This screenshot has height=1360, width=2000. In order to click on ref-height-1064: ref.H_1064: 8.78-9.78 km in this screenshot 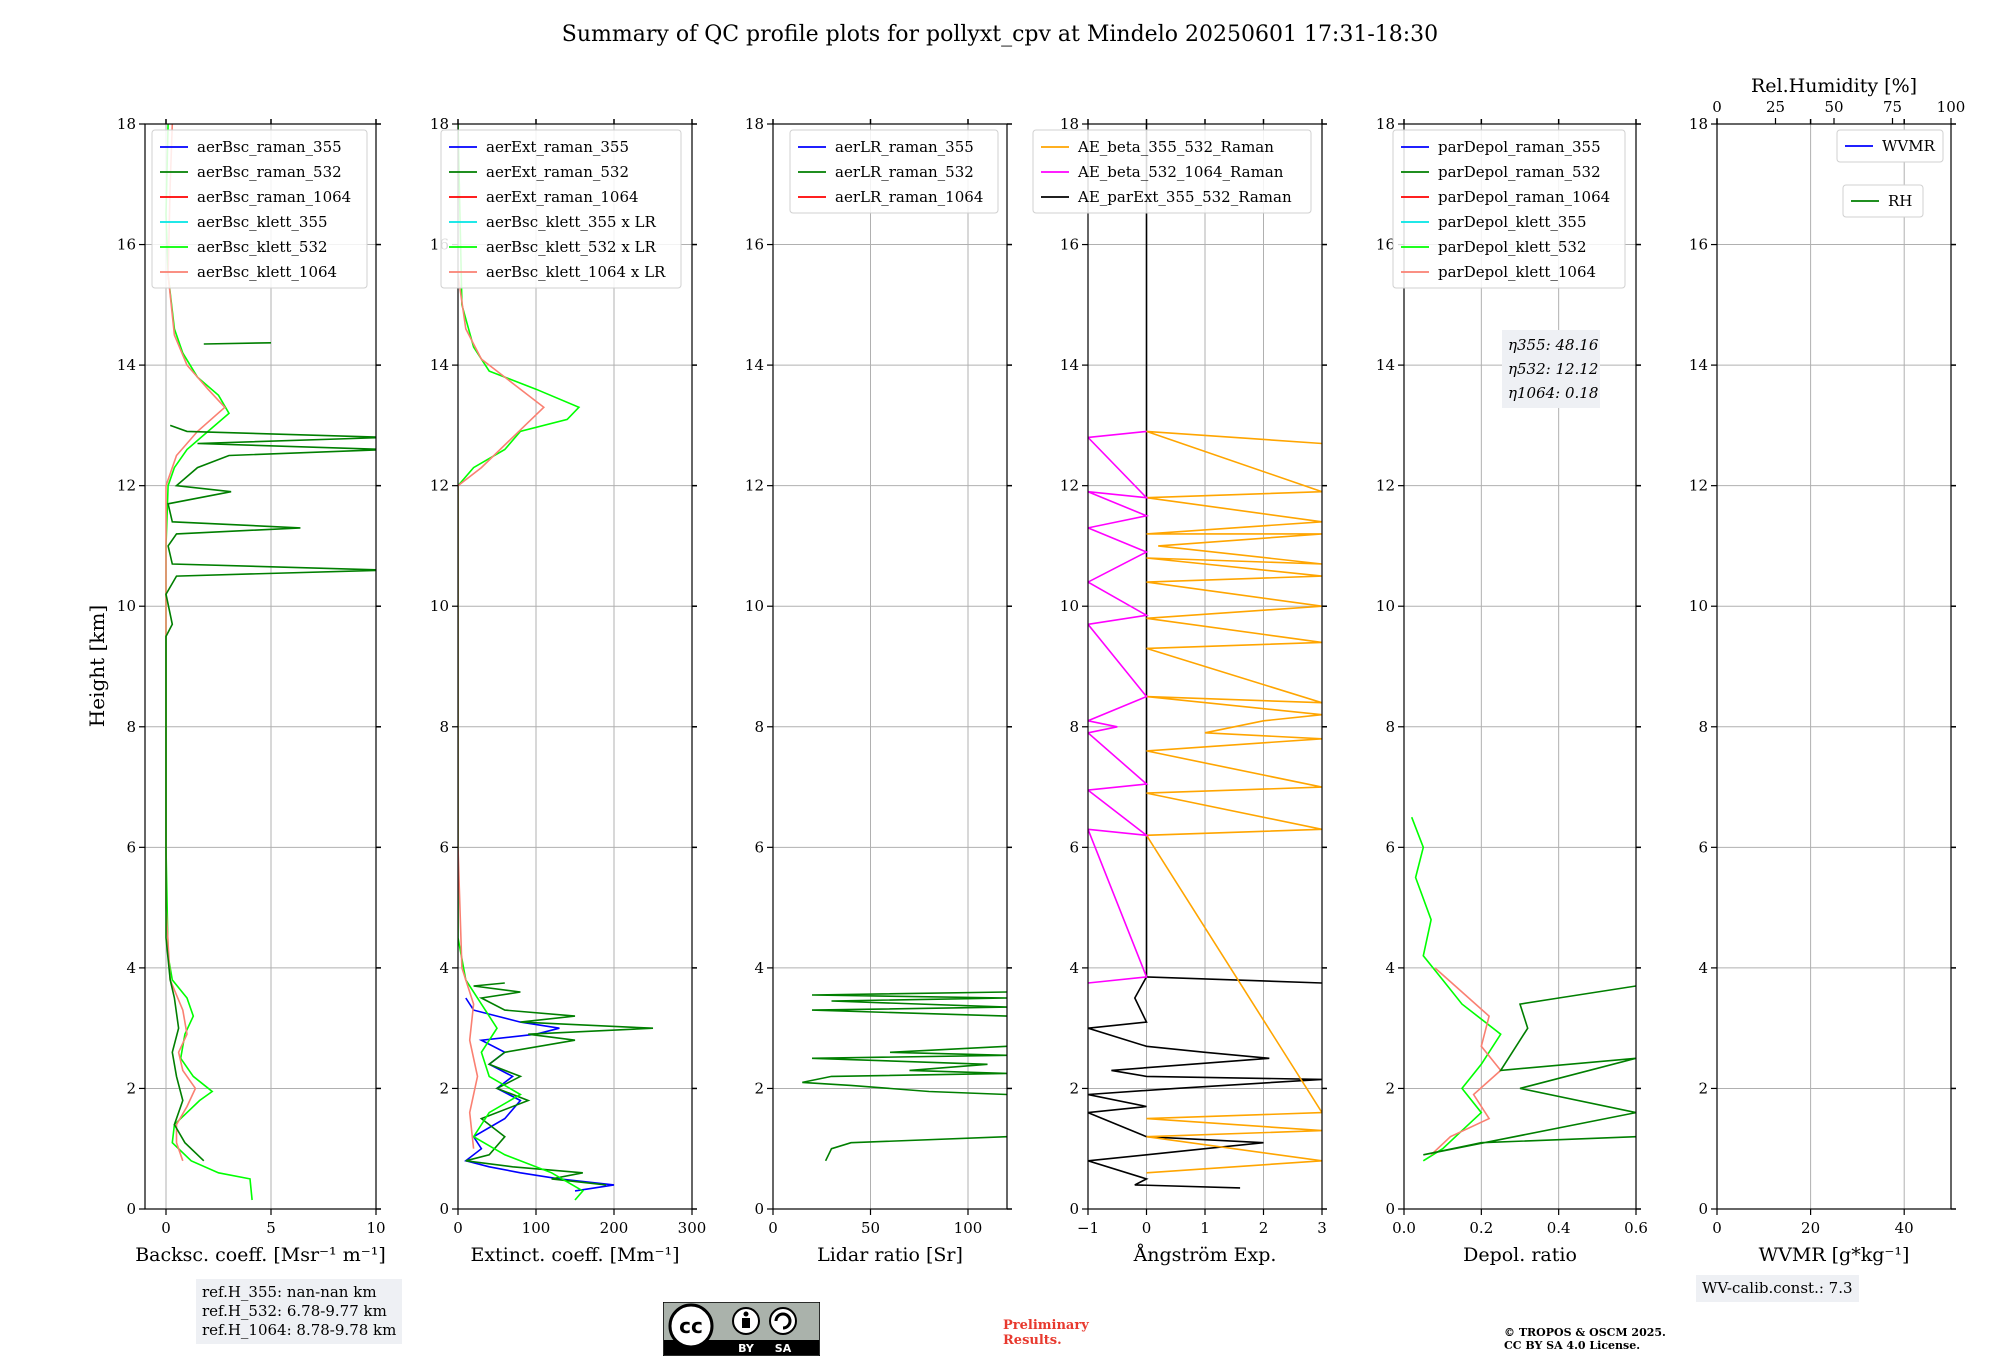, I will do `click(299, 1330)`.